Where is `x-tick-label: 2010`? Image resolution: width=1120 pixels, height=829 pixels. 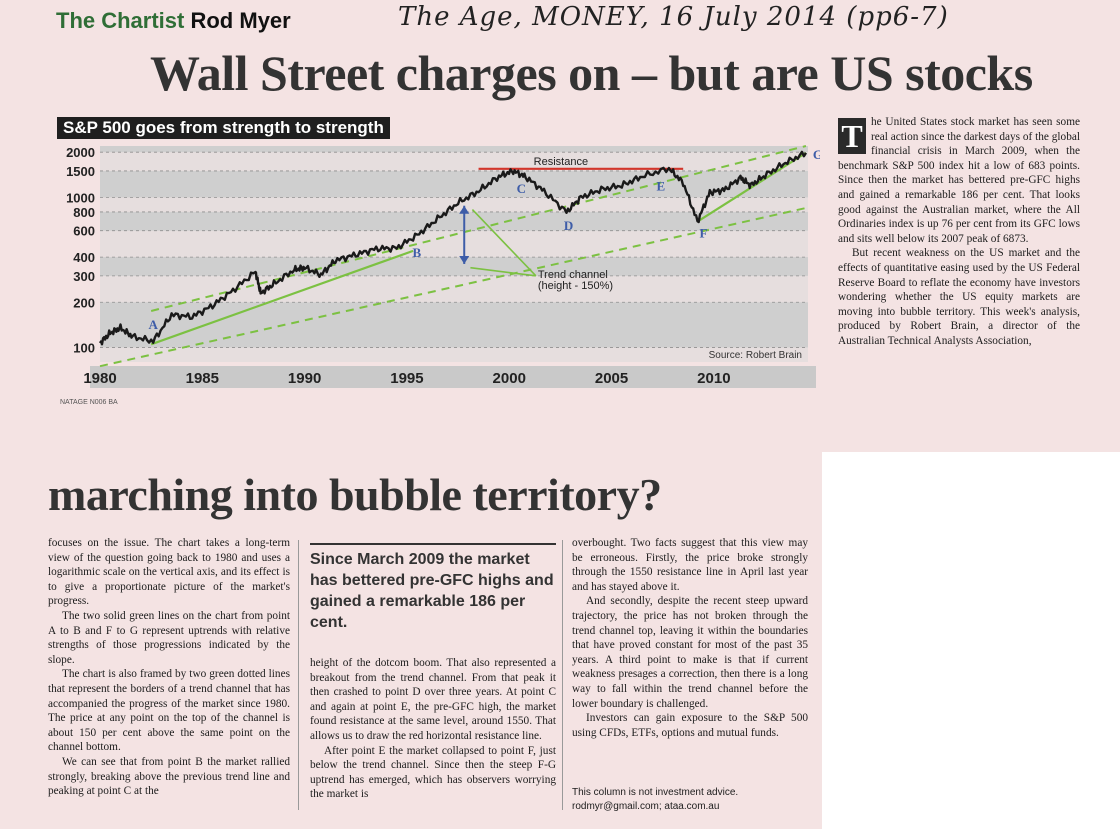 x-tick-label: 2010 is located at coordinates (713, 378).